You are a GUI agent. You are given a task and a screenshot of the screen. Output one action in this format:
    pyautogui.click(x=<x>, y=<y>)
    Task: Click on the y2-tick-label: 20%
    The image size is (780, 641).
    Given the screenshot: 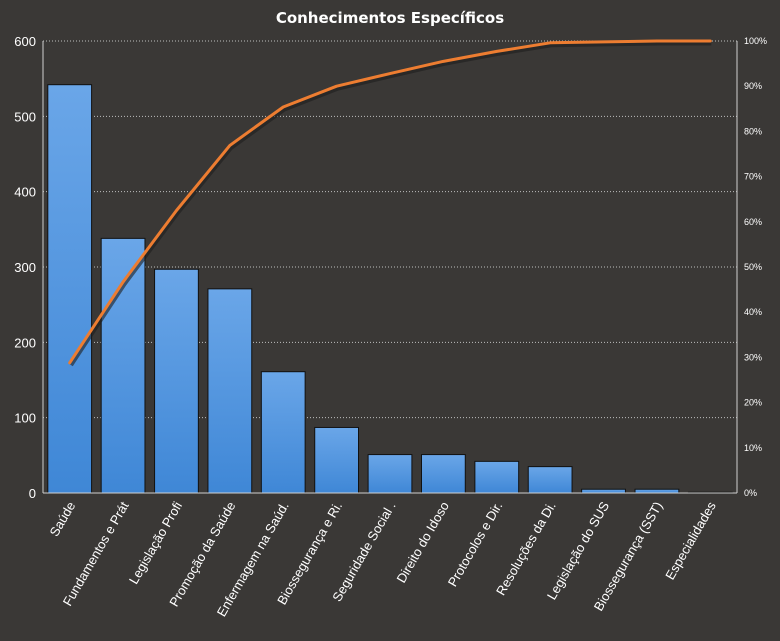 What is the action you would take?
    pyautogui.click(x=753, y=403)
    